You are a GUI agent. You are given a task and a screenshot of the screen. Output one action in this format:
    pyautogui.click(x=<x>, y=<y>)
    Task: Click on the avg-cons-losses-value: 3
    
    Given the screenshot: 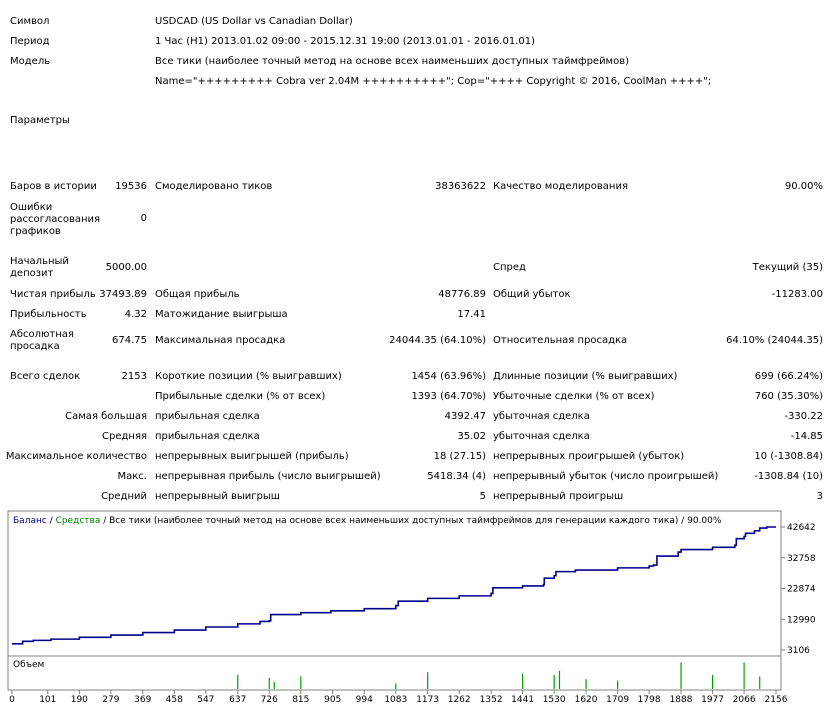 What is the action you would take?
    pyautogui.click(x=819, y=496)
    